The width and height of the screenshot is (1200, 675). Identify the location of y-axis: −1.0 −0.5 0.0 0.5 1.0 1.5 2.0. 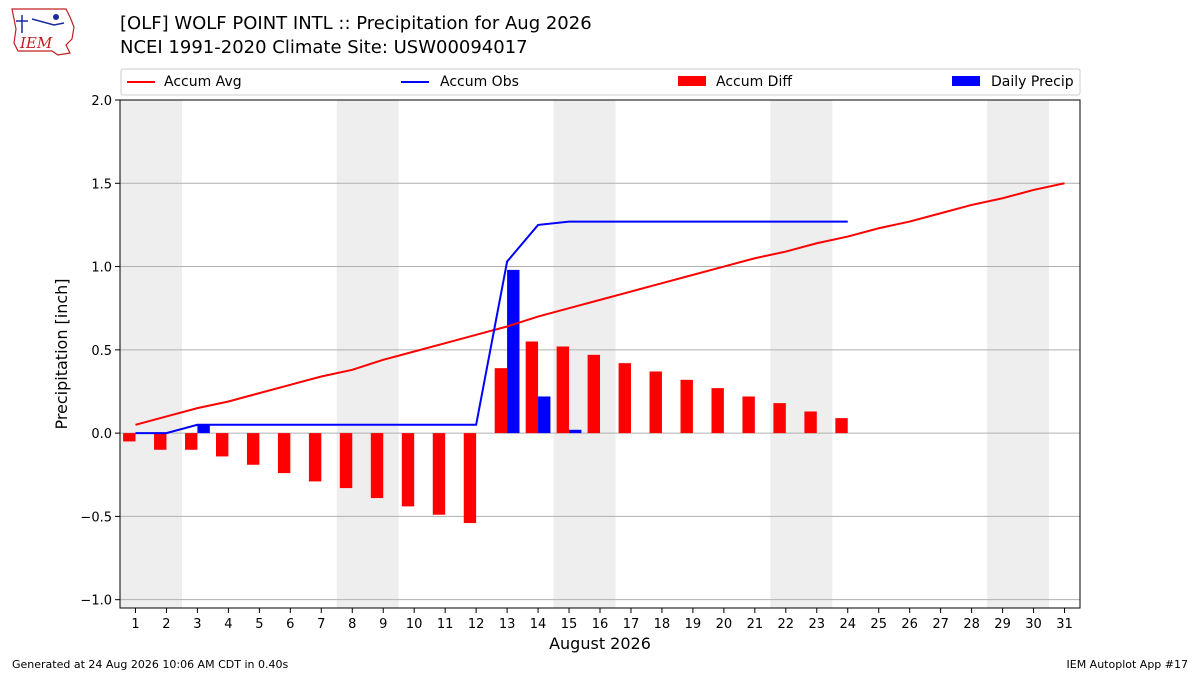
(100, 351).